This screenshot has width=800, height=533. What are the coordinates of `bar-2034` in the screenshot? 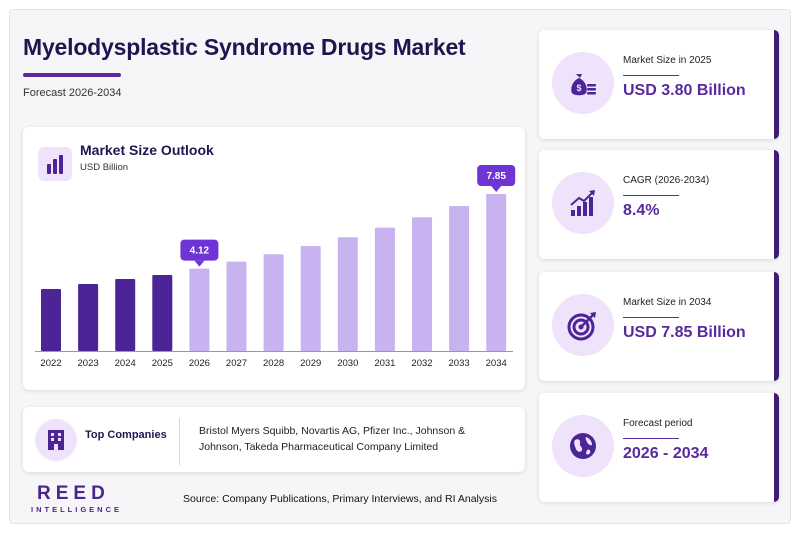 It's located at (496, 272).